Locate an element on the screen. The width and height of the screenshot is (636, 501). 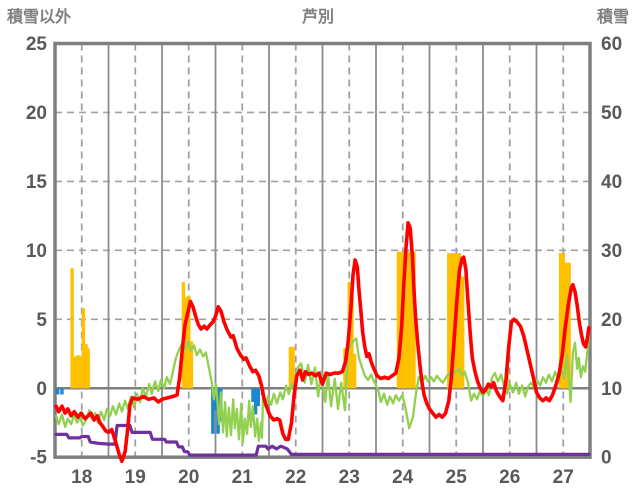
svg-text: 26 is located at coordinates (509, 477).